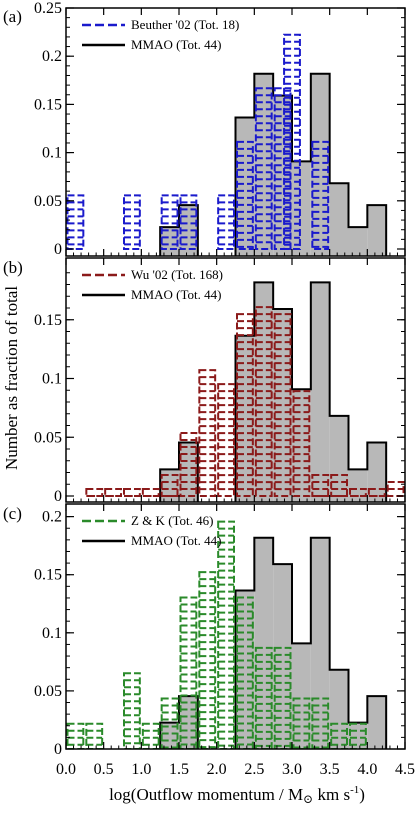 Image resolution: width=415 pixels, height=817 pixels. Describe the element at coordinates (354, 790) in the screenshot. I see `x-axis-title-exp: -1` at that location.